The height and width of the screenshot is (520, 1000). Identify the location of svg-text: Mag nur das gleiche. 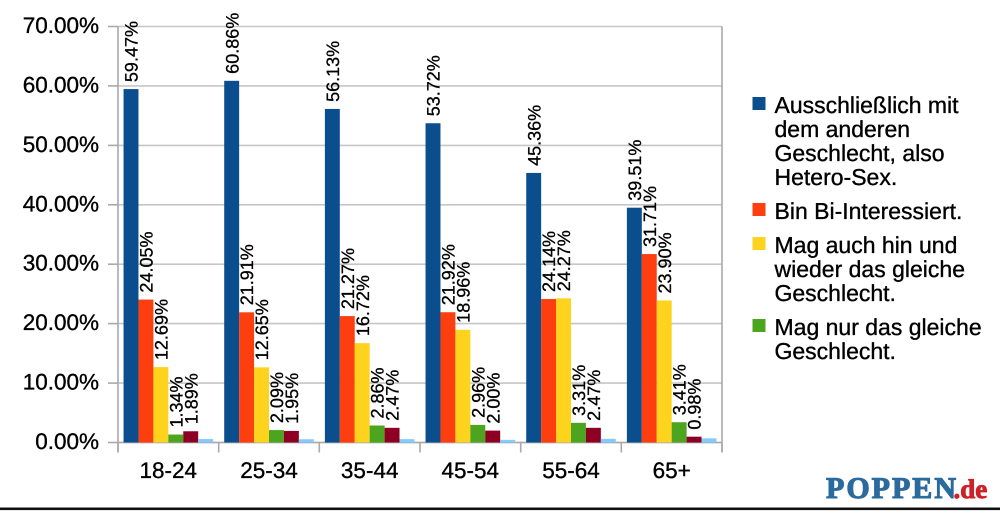
(878, 327).